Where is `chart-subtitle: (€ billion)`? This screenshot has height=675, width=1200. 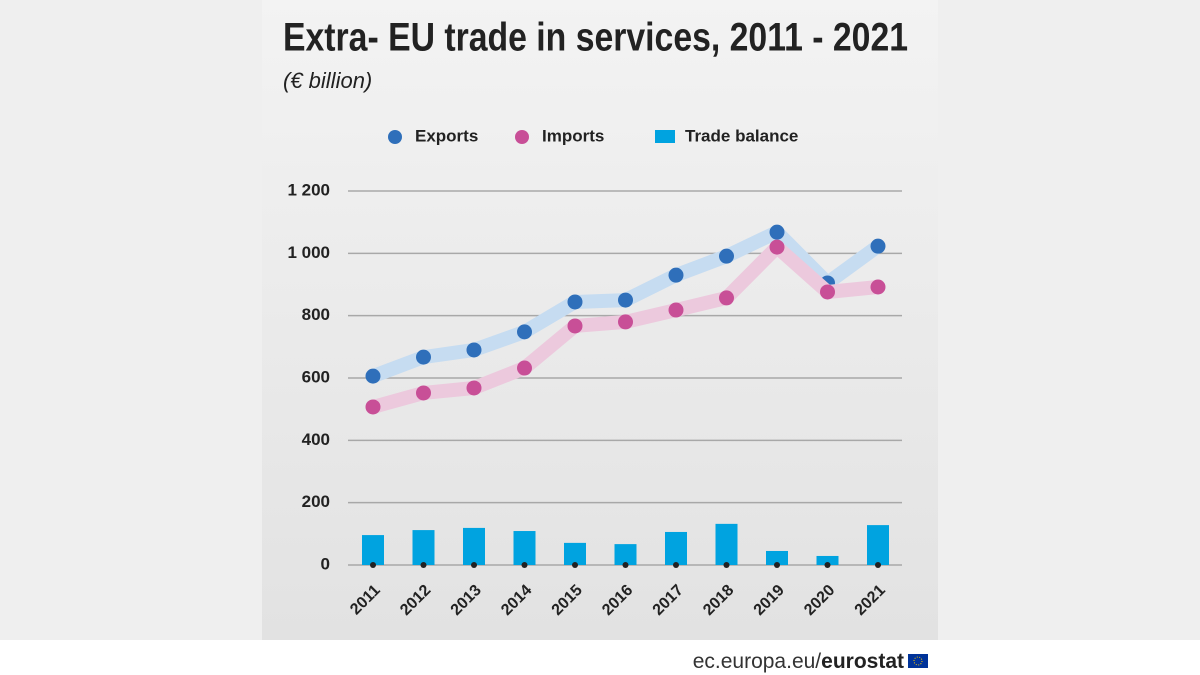 chart-subtitle: (€ billion) is located at coordinates (327, 80).